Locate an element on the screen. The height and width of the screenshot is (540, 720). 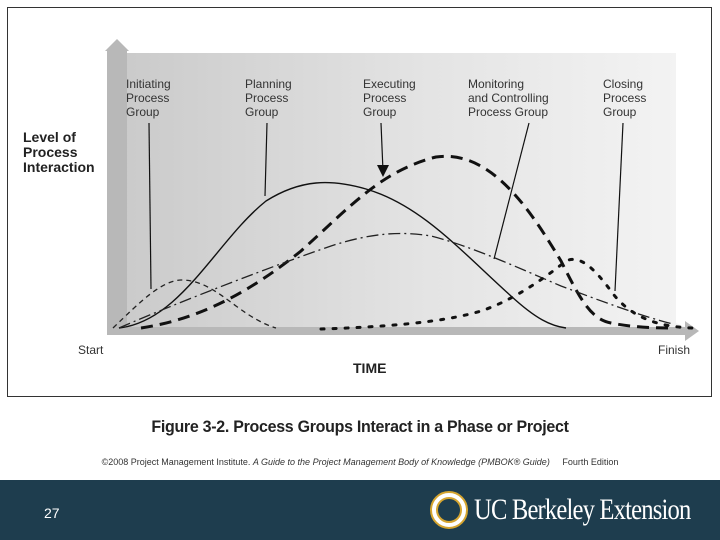
x-axis-arrowhead is located at coordinates (692, 331).